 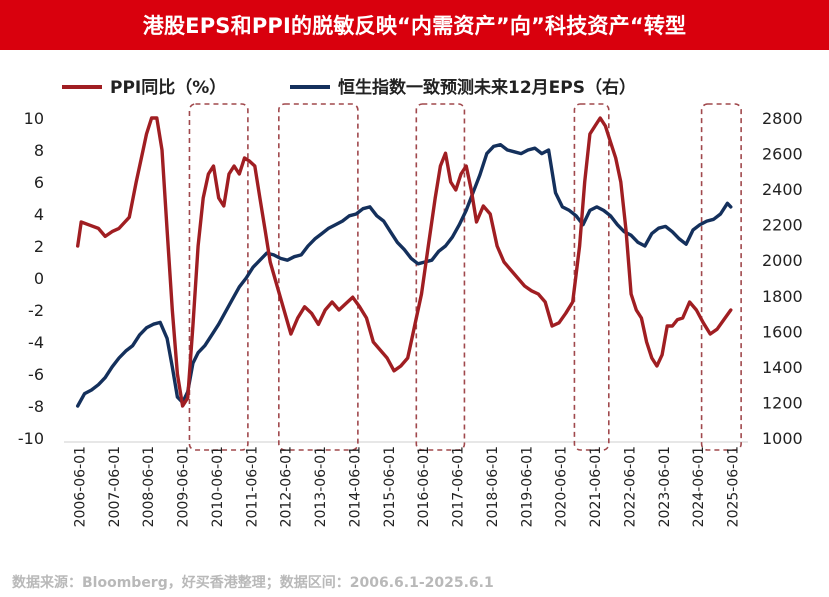 What do you see at coordinates (782, 118) in the screenshot?
I see `right-tick-label: 2800` at bounding box center [782, 118].